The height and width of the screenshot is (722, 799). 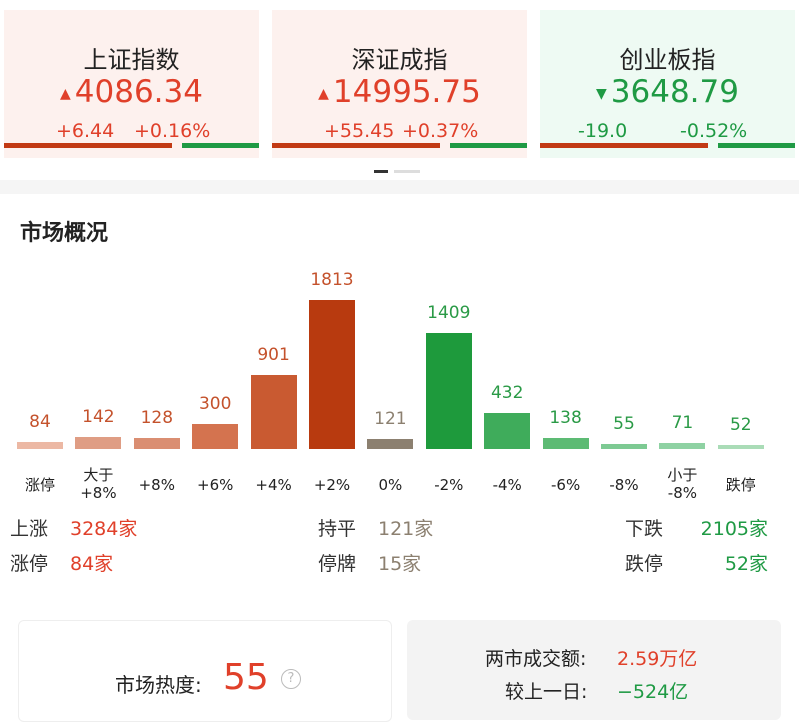 I want to click on index-card: 深证成指 ▲ 14995.75 +55.45 +0.37%, so click(x=399, y=84).